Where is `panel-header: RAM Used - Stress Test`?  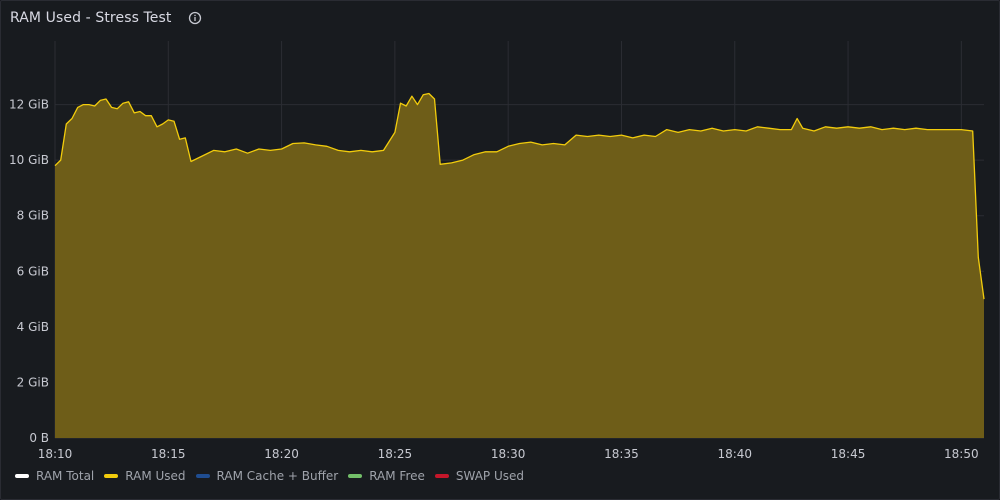 panel-header: RAM Used - Stress Test is located at coordinates (106, 18).